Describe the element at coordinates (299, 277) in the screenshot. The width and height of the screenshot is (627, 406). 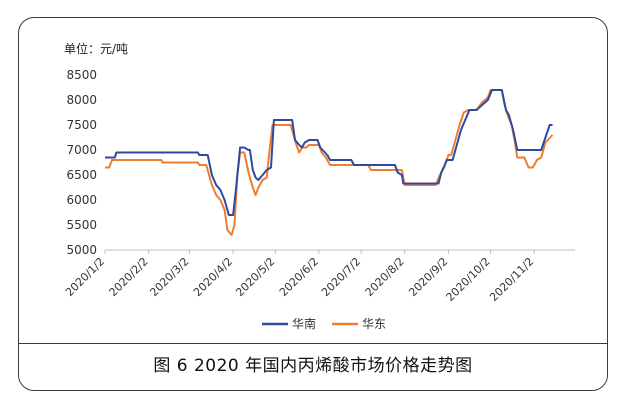
I see `x-tick-label: 2020/6/2` at that location.